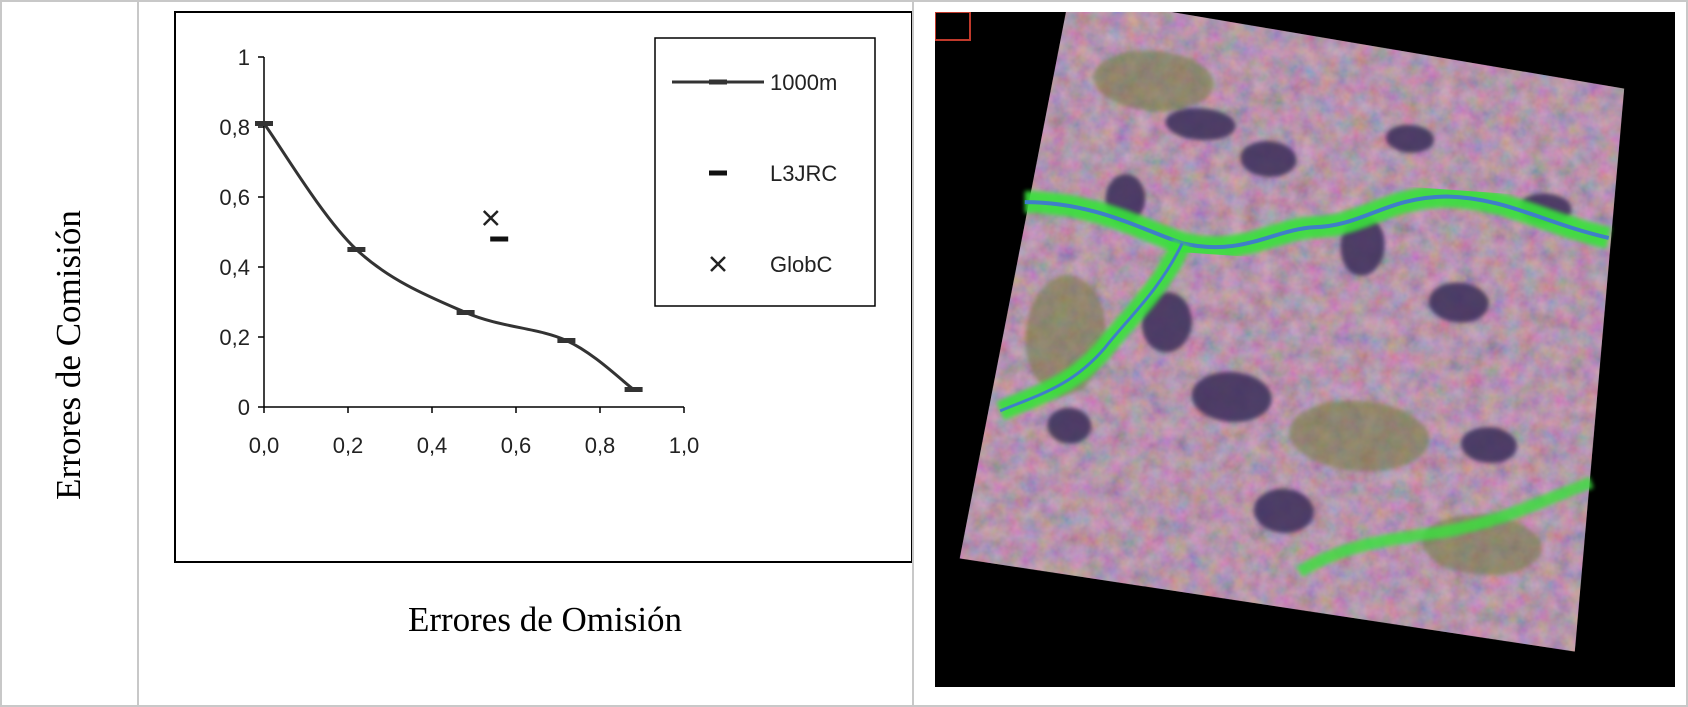 Image resolution: width=1688 pixels, height=707 pixels. What do you see at coordinates (244, 407) in the screenshot?
I see `y-tick-label: 0` at bounding box center [244, 407].